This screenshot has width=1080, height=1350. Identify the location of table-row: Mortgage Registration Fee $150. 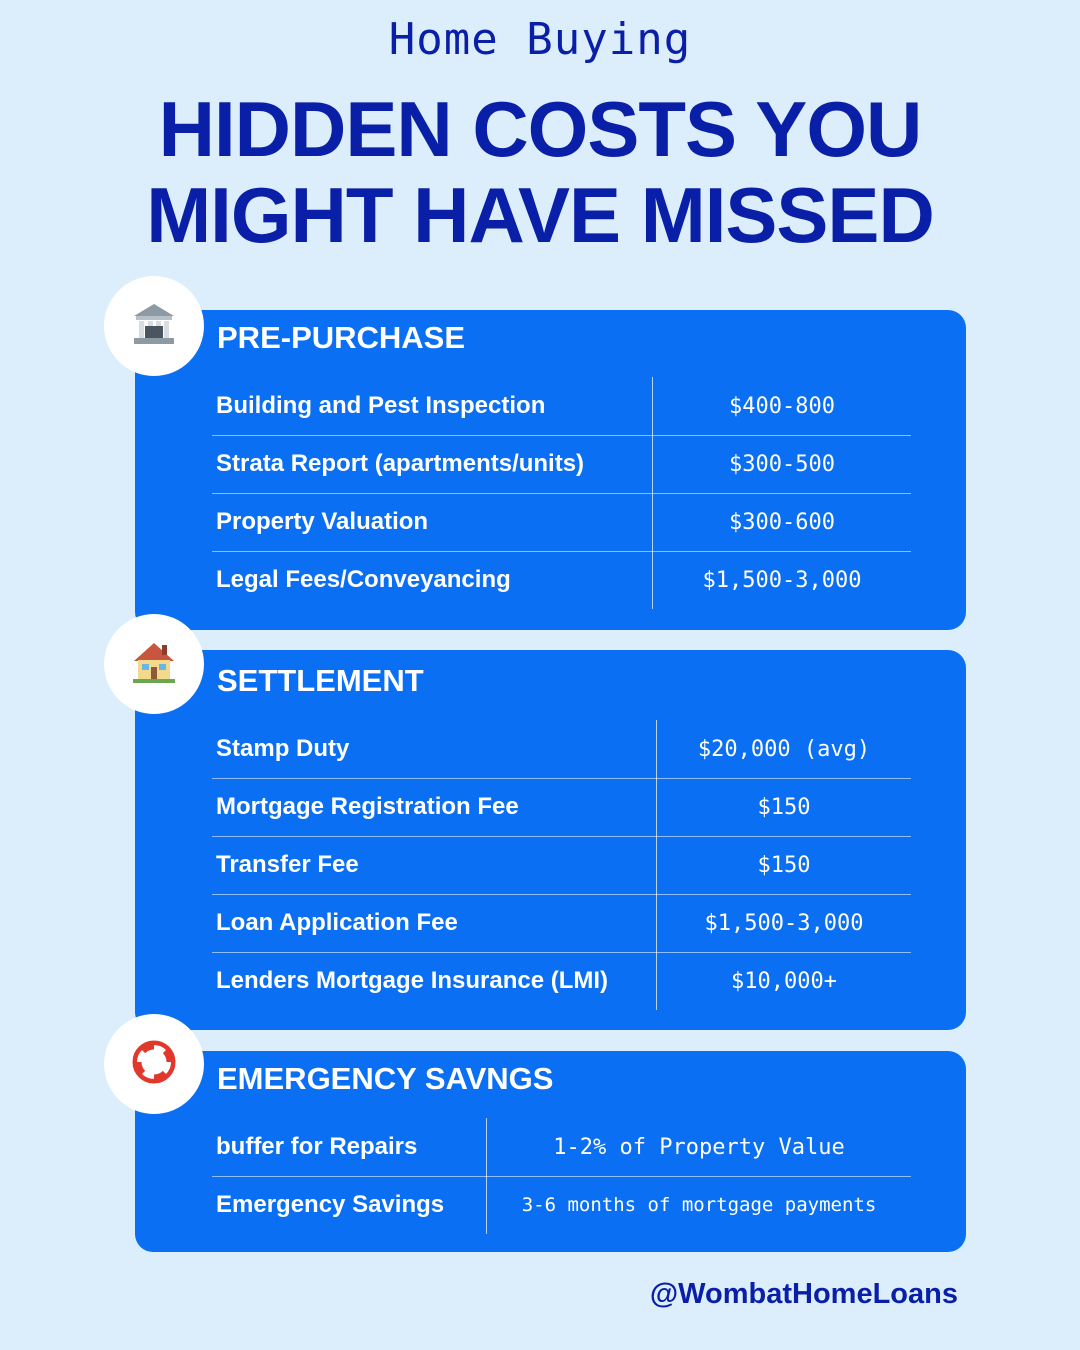
(561, 807).